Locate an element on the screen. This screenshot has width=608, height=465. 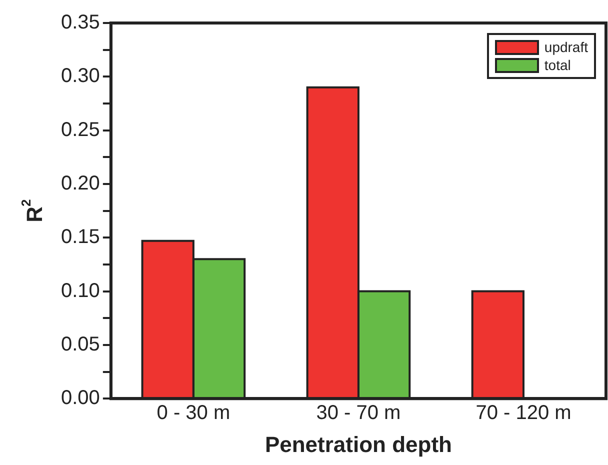
legend-label: total is located at coordinates (557, 65).